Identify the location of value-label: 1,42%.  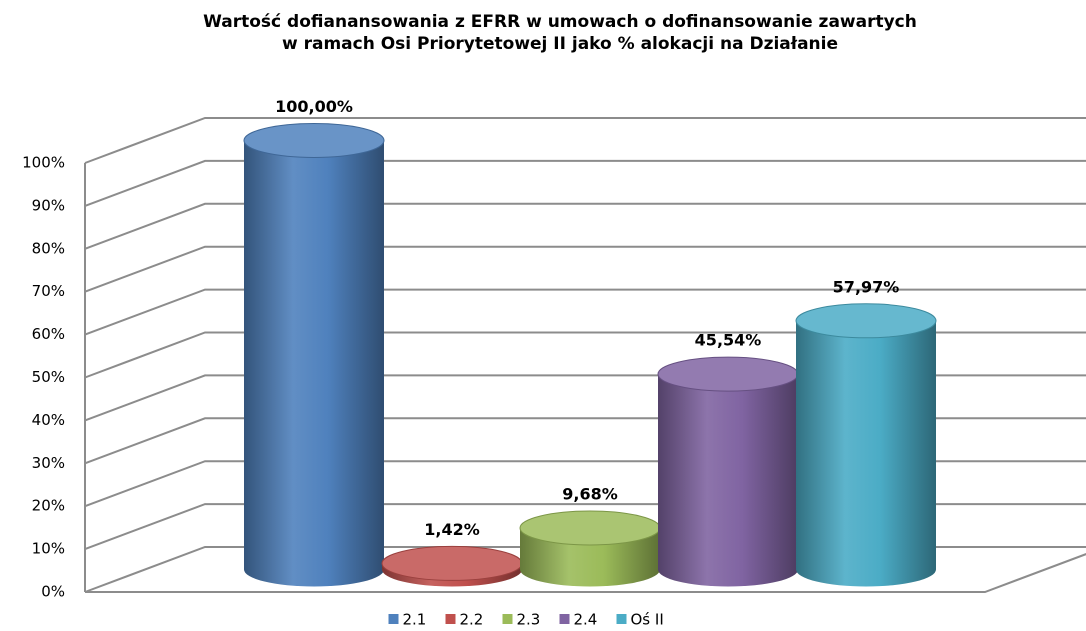
(452, 529).